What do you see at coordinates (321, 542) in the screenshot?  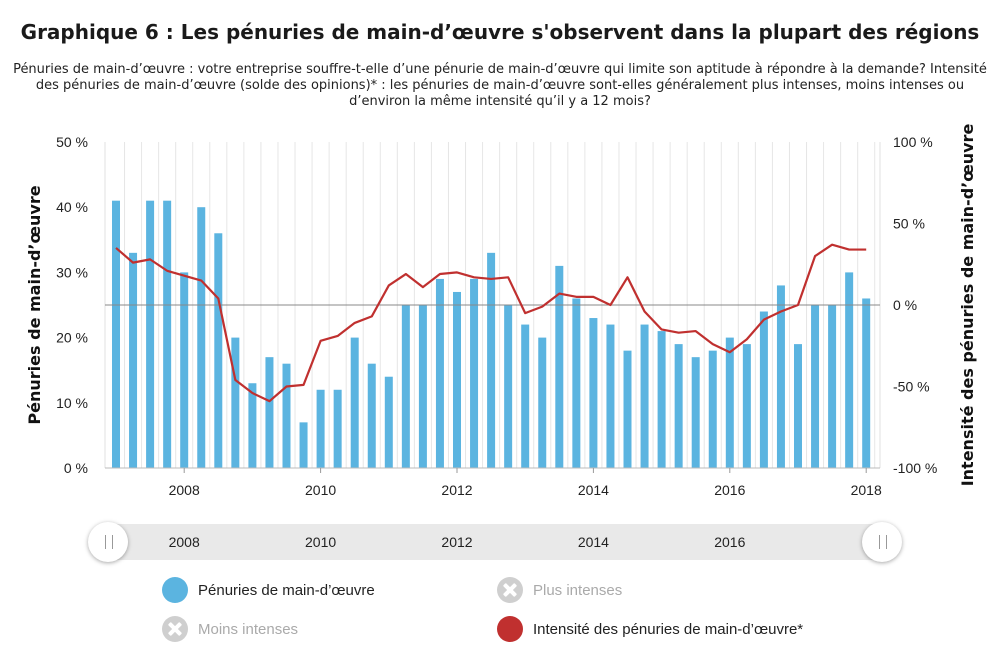 I see `navigator-year-label: 2010` at bounding box center [321, 542].